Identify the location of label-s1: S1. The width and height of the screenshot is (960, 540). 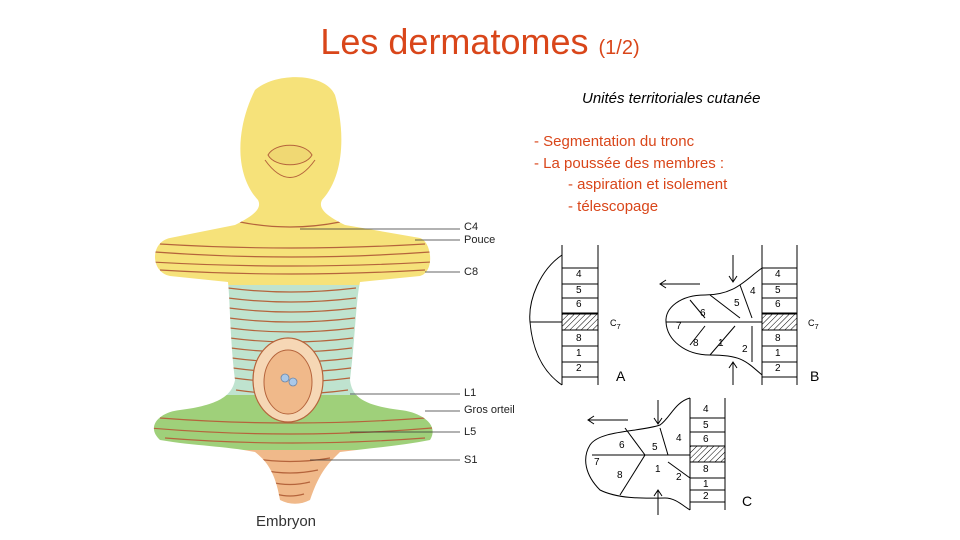
(471, 460).